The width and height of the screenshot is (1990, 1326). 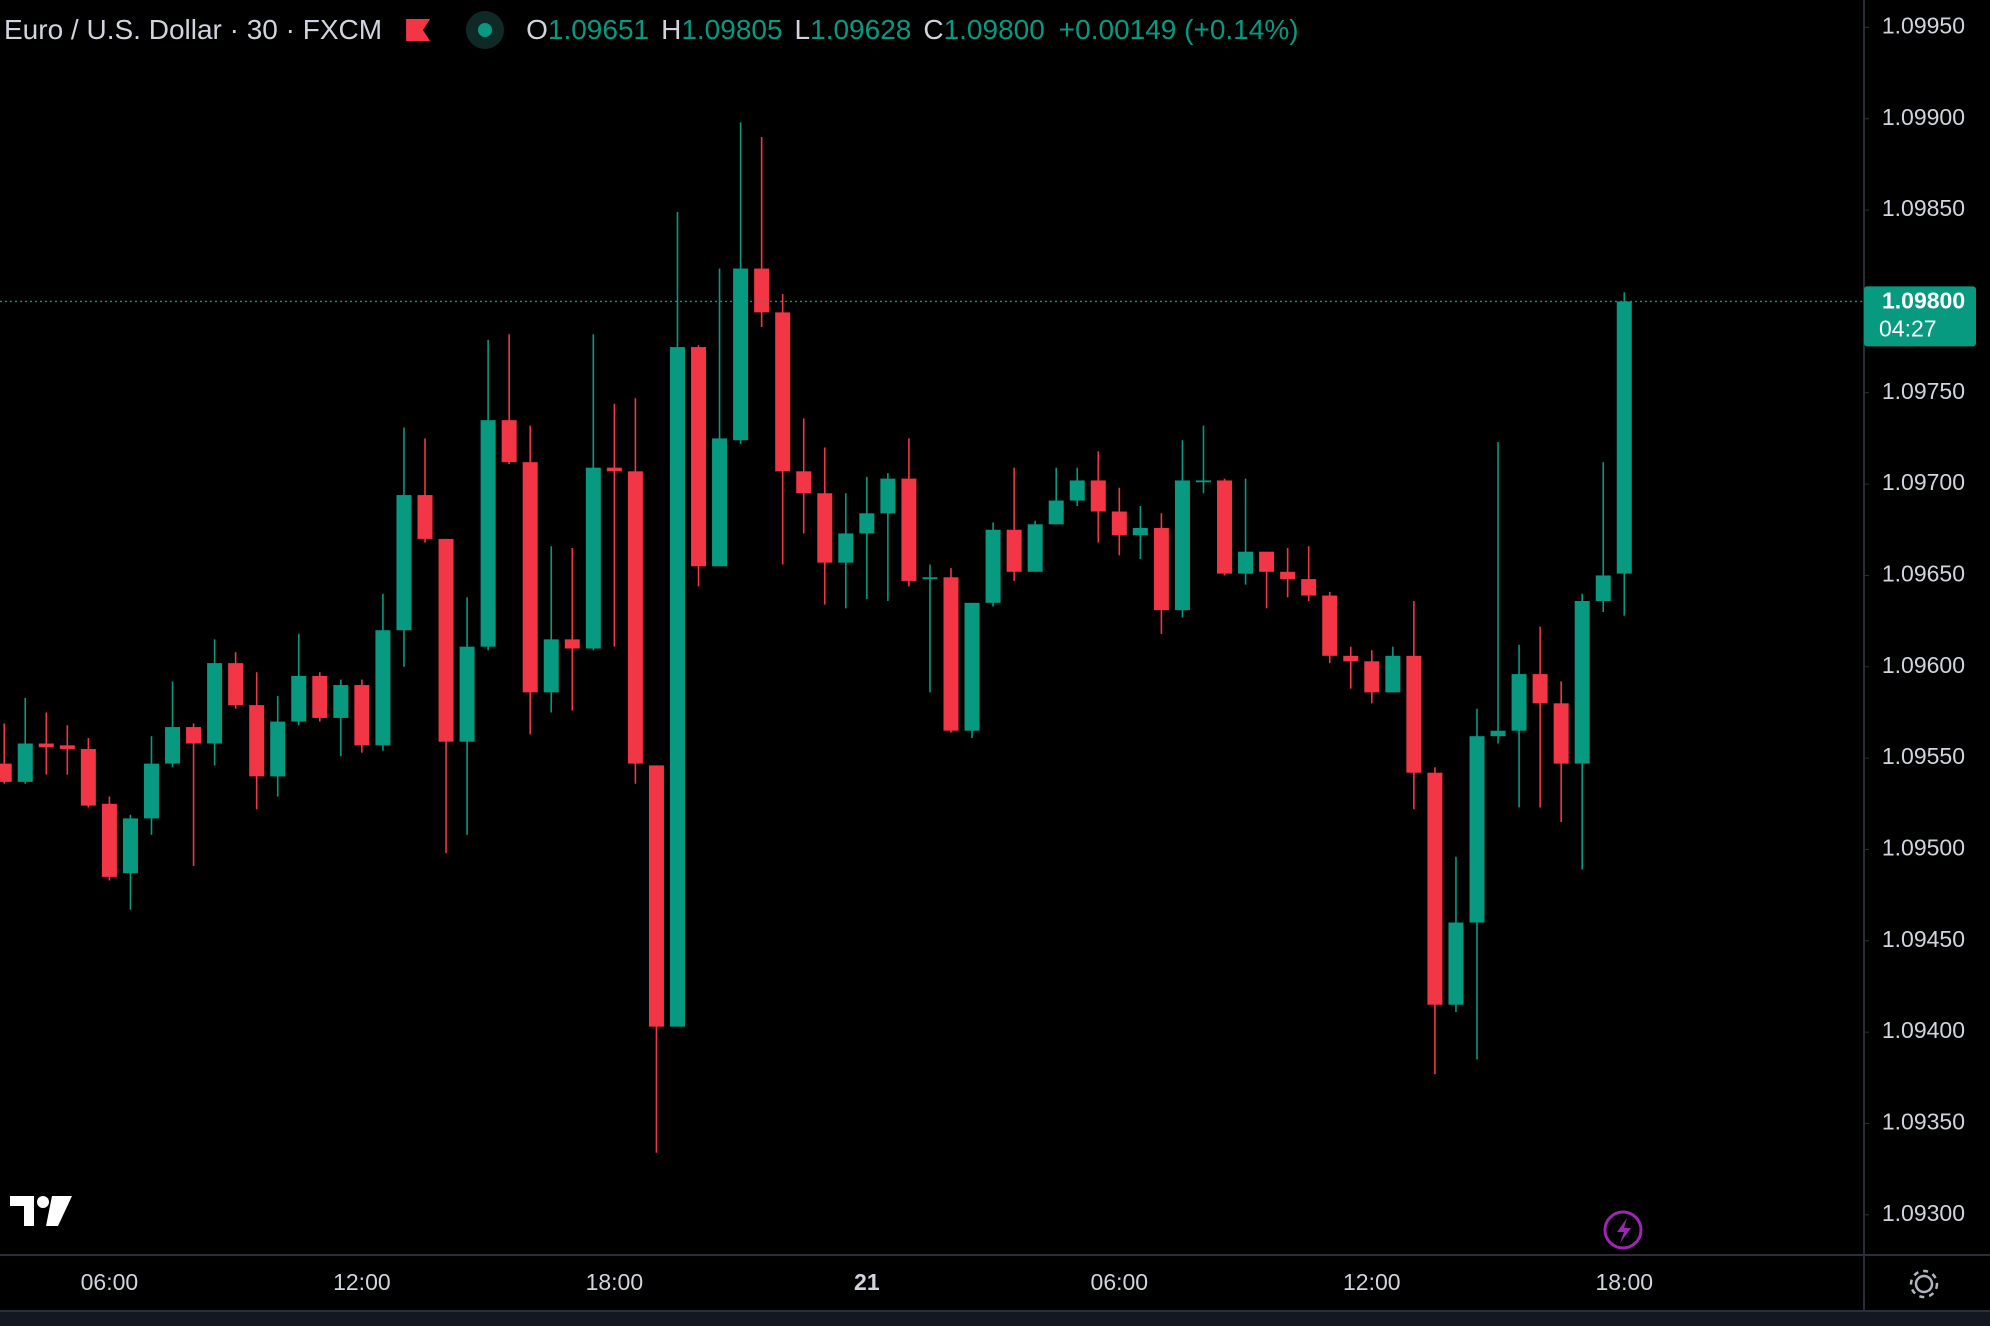 I want to click on ohlc-label: O, so click(x=537, y=29).